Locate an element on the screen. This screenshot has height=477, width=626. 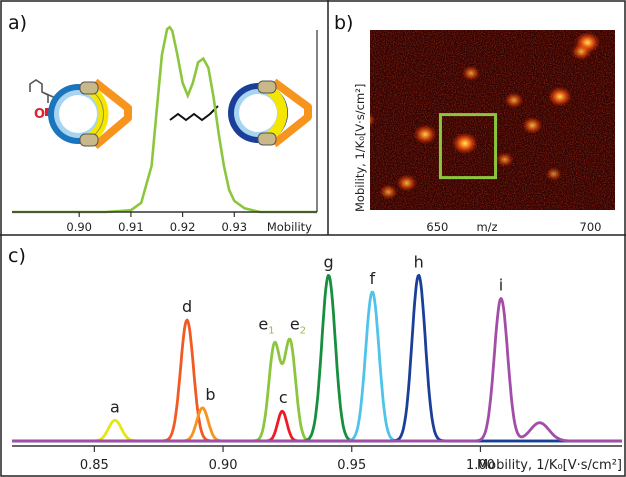
panel-b-tick-label: 700 is located at coordinates (591, 227).